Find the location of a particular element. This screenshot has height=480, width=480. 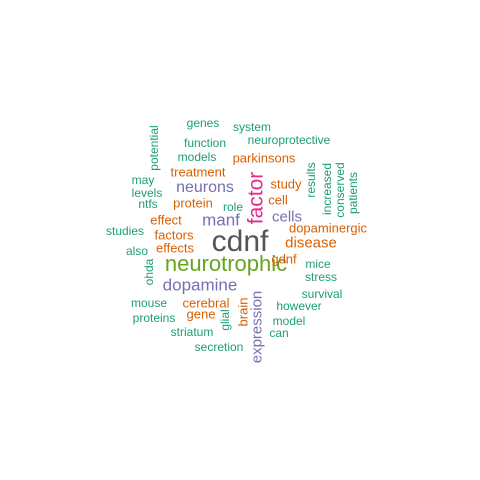

word-brain: brain is located at coordinates (243, 312).